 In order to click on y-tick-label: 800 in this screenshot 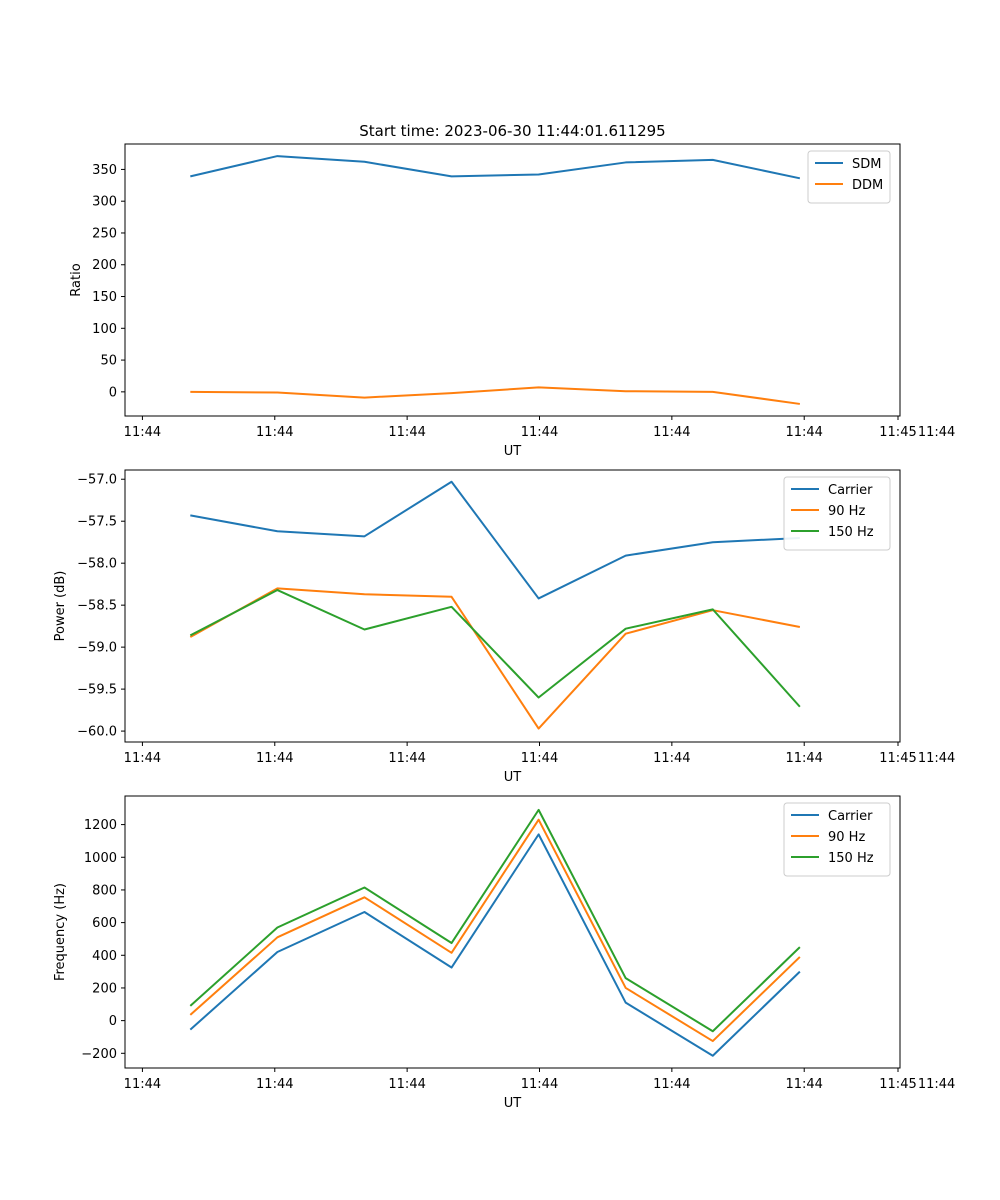, I will do `click(104, 890)`.